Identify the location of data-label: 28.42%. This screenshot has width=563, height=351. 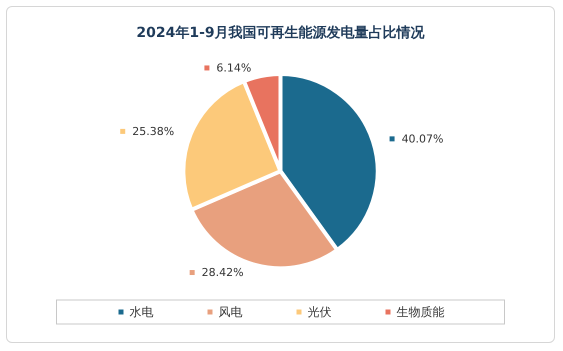
(219, 273).